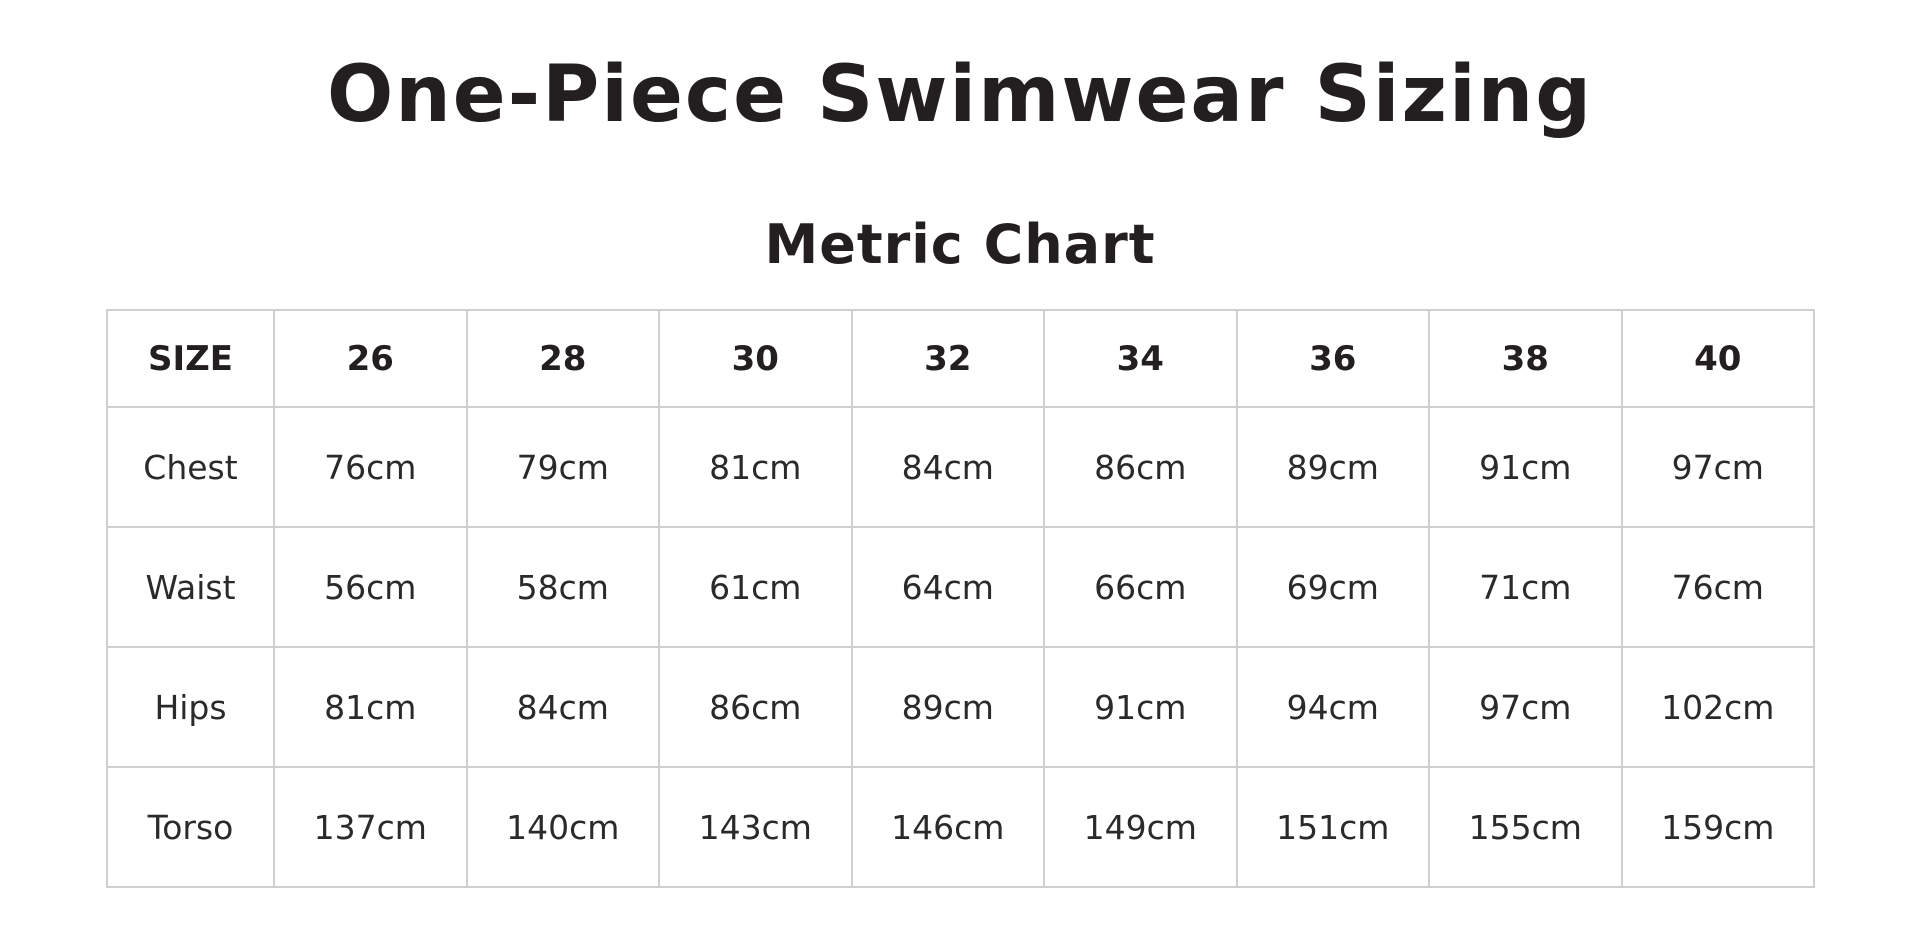 The image size is (1920, 938). What do you see at coordinates (1525, 358) in the screenshot?
I see `column-header: 38` at bounding box center [1525, 358].